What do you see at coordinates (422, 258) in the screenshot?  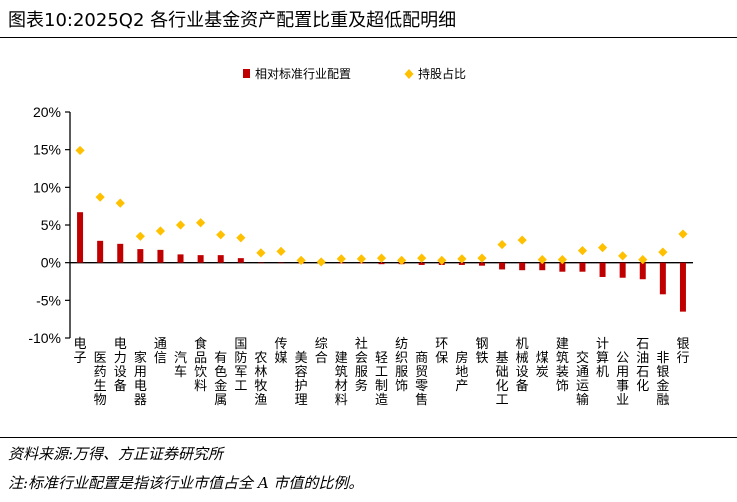 I see `dot-商贸零售` at bounding box center [422, 258].